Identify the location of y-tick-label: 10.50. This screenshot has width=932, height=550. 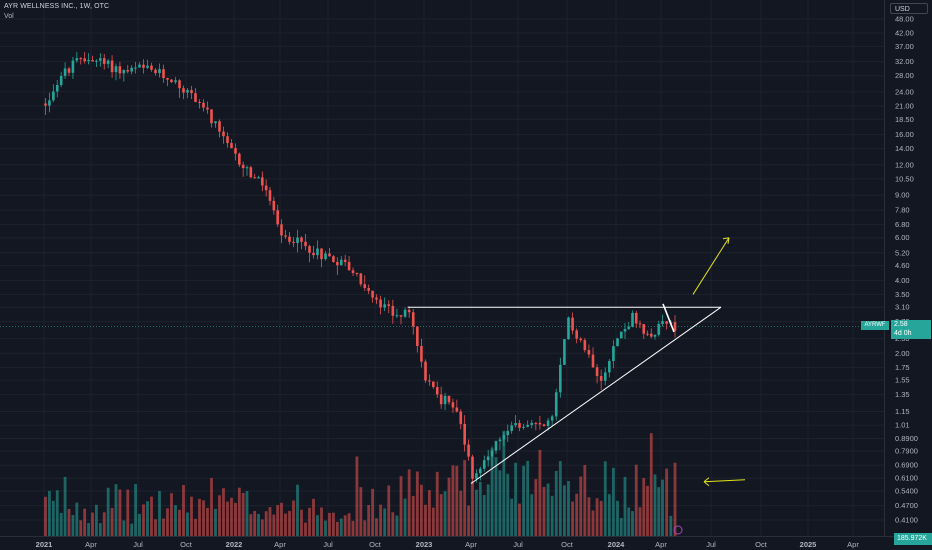
(904, 178).